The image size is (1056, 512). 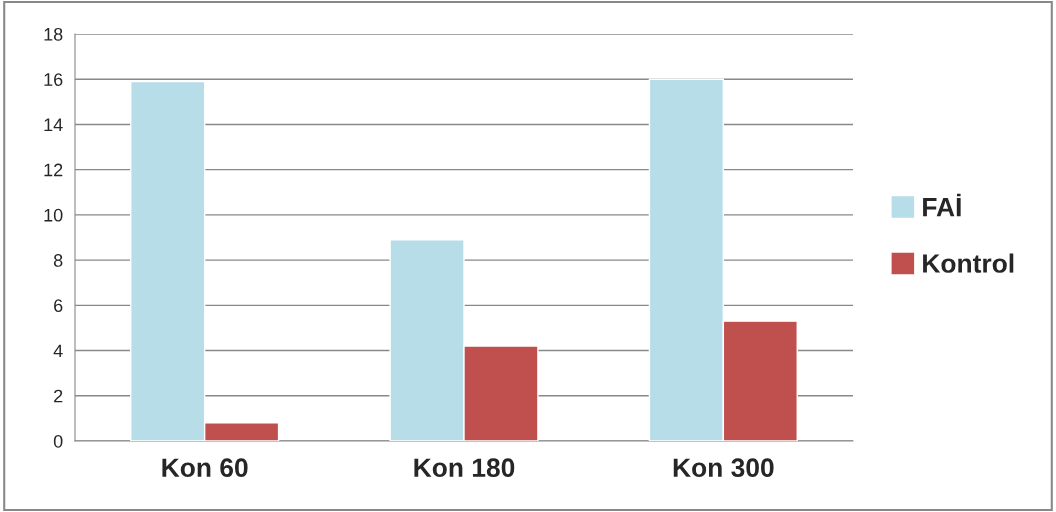 What do you see at coordinates (58, 351) in the screenshot?
I see `y-tick-label: 4` at bounding box center [58, 351].